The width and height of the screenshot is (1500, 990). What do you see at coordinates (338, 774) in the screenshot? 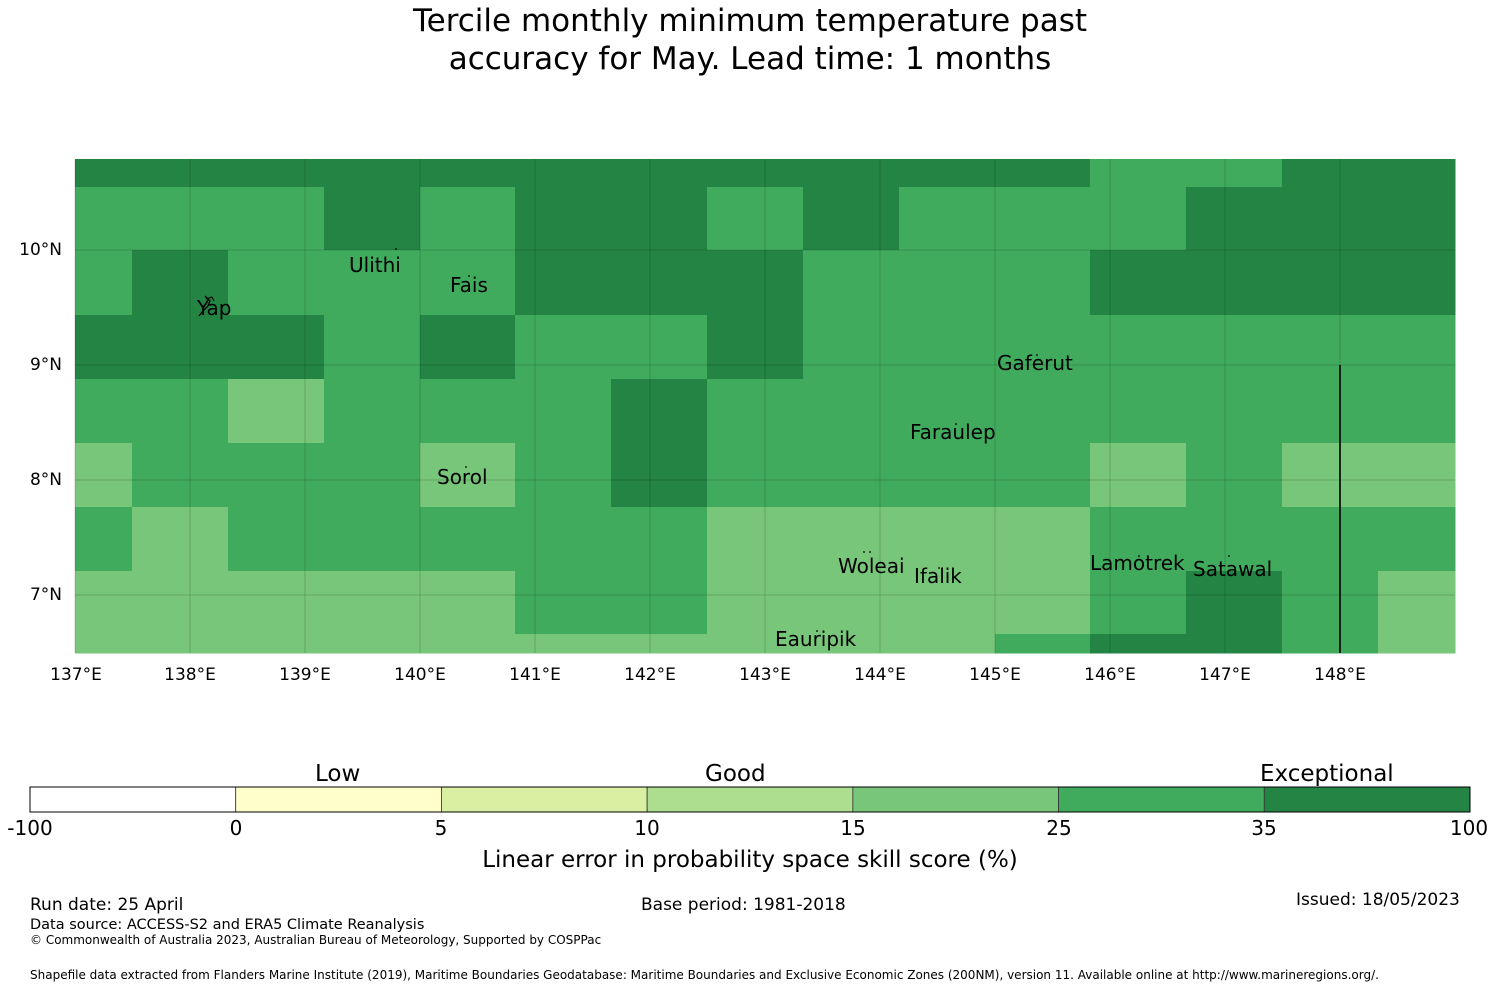
I see `colorbar-category-low: Low` at bounding box center [338, 774].